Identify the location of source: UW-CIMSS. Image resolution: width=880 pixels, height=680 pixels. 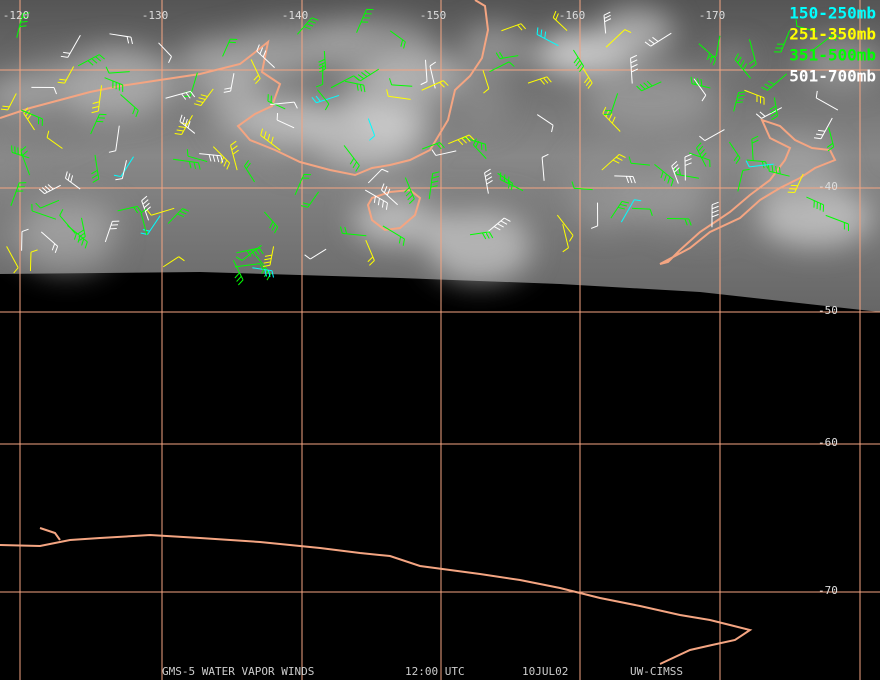
(656, 671).